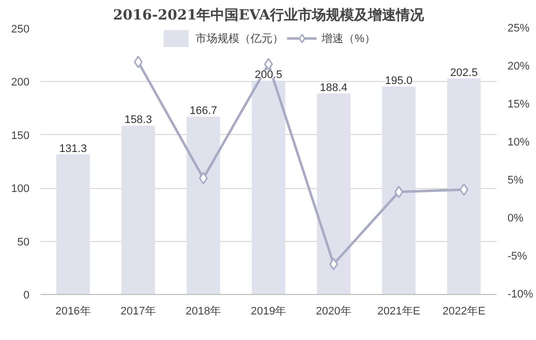 The width and height of the screenshot is (536, 340). What do you see at coordinates (73, 148) in the screenshot?
I see `data-label: 131.3` at bounding box center [73, 148].